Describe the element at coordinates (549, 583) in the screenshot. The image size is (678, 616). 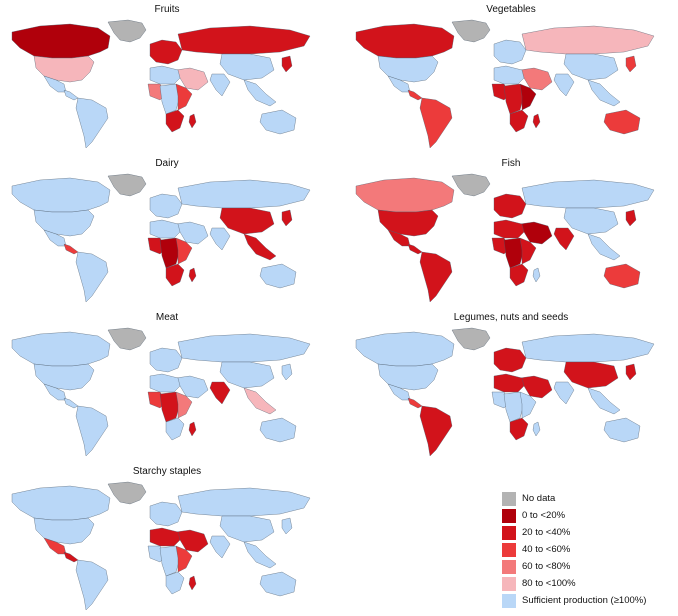
I see `legend-label: 80 to <100%` at that location.